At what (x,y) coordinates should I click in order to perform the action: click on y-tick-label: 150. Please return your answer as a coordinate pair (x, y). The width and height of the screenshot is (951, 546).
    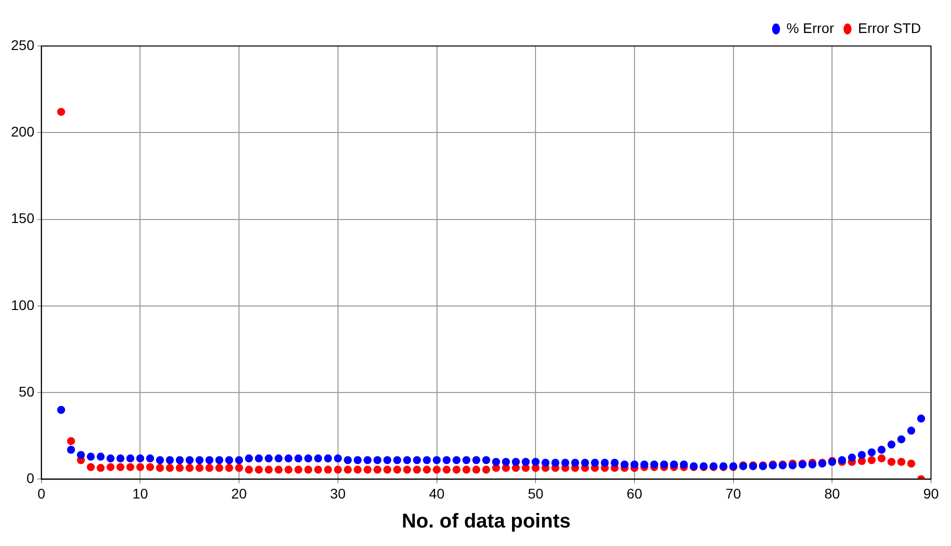
    Looking at the image, I should click on (23, 218).